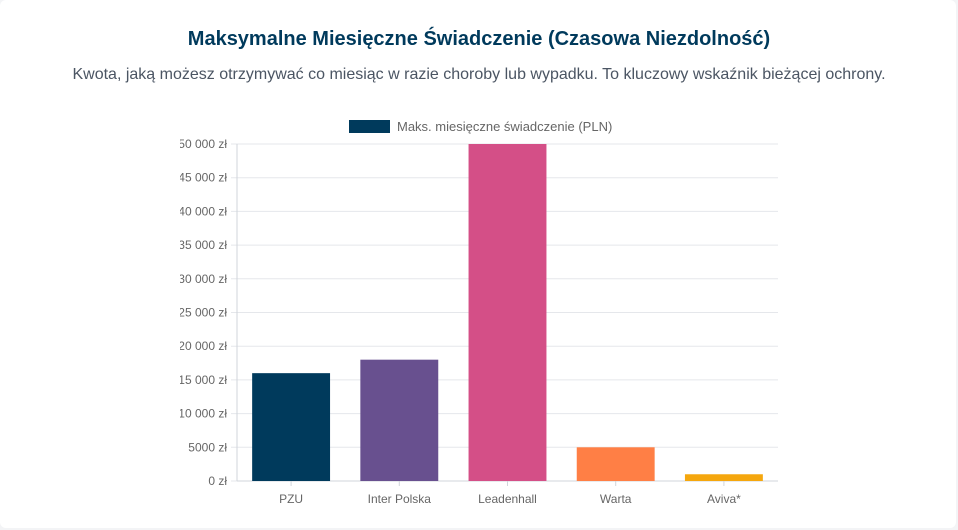  What do you see at coordinates (723, 477) in the screenshot?
I see `bar-aviva` at bounding box center [723, 477].